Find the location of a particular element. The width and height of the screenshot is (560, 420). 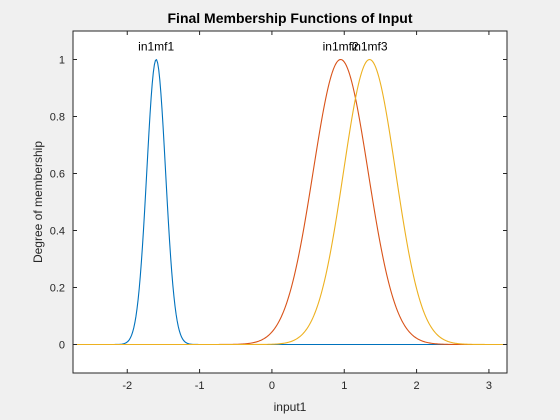

y-tick-label: 1 is located at coordinates (62, 61).